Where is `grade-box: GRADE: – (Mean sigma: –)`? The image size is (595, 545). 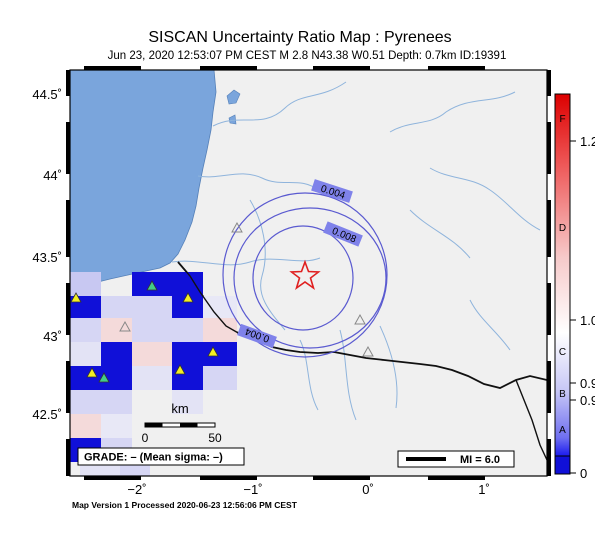 grade-box: GRADE: – (Mean sigma: –) is located at coordinates (161, 456).